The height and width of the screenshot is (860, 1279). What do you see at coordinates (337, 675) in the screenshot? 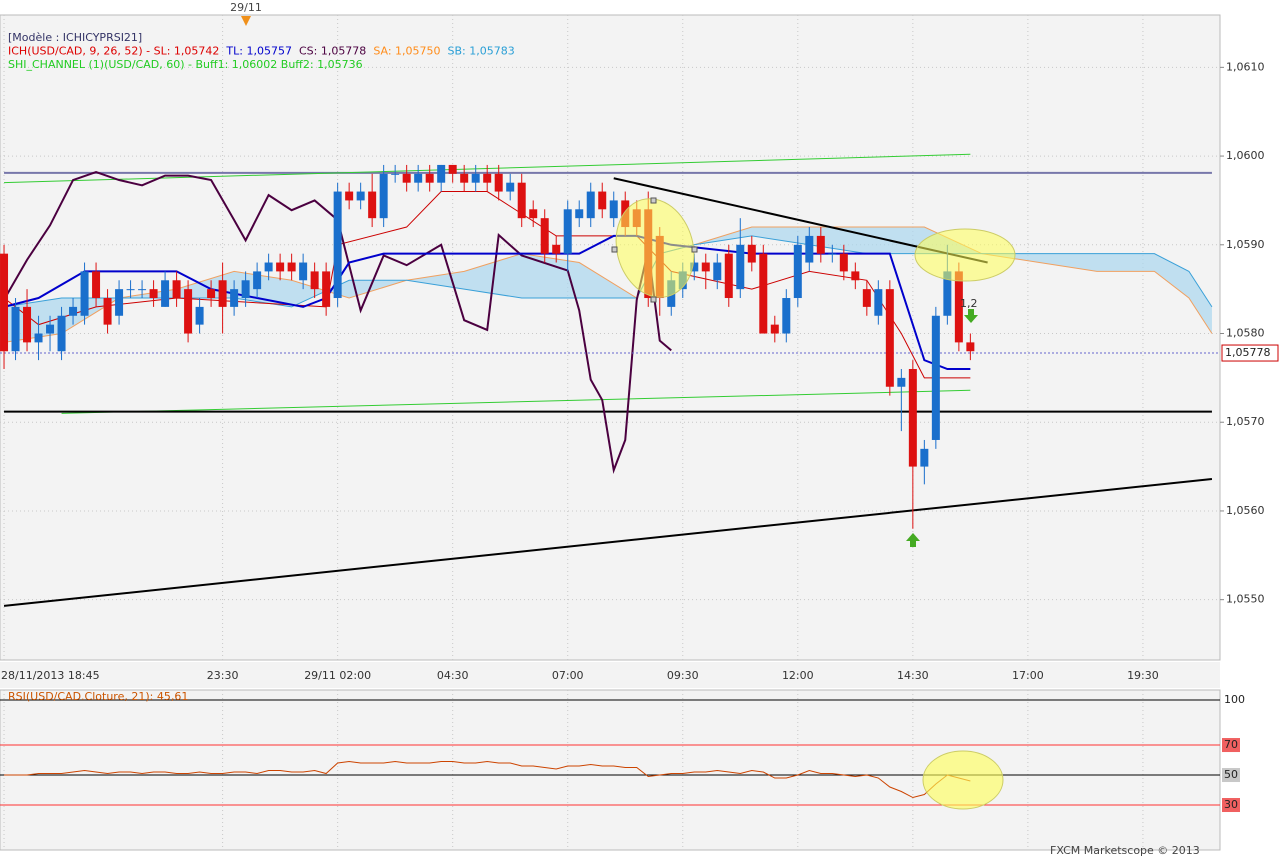
I see `x-tick-label: 29/11 02:00` at bounding box center [337, 675].